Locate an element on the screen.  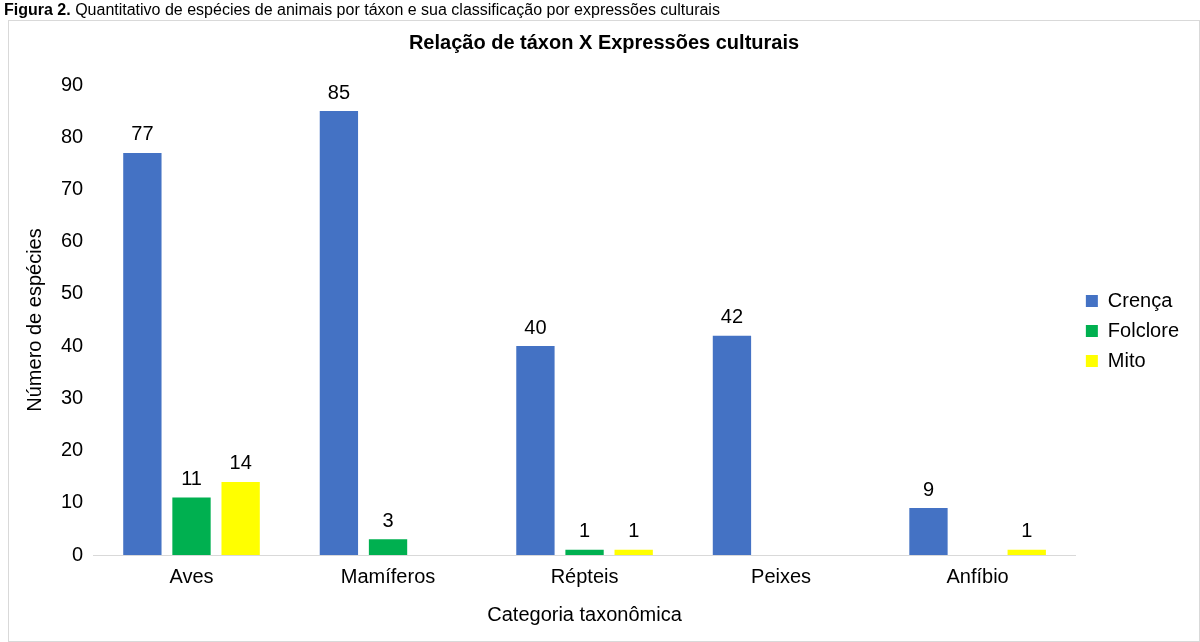
data-label: 77 is located at coordinates (142, 133).